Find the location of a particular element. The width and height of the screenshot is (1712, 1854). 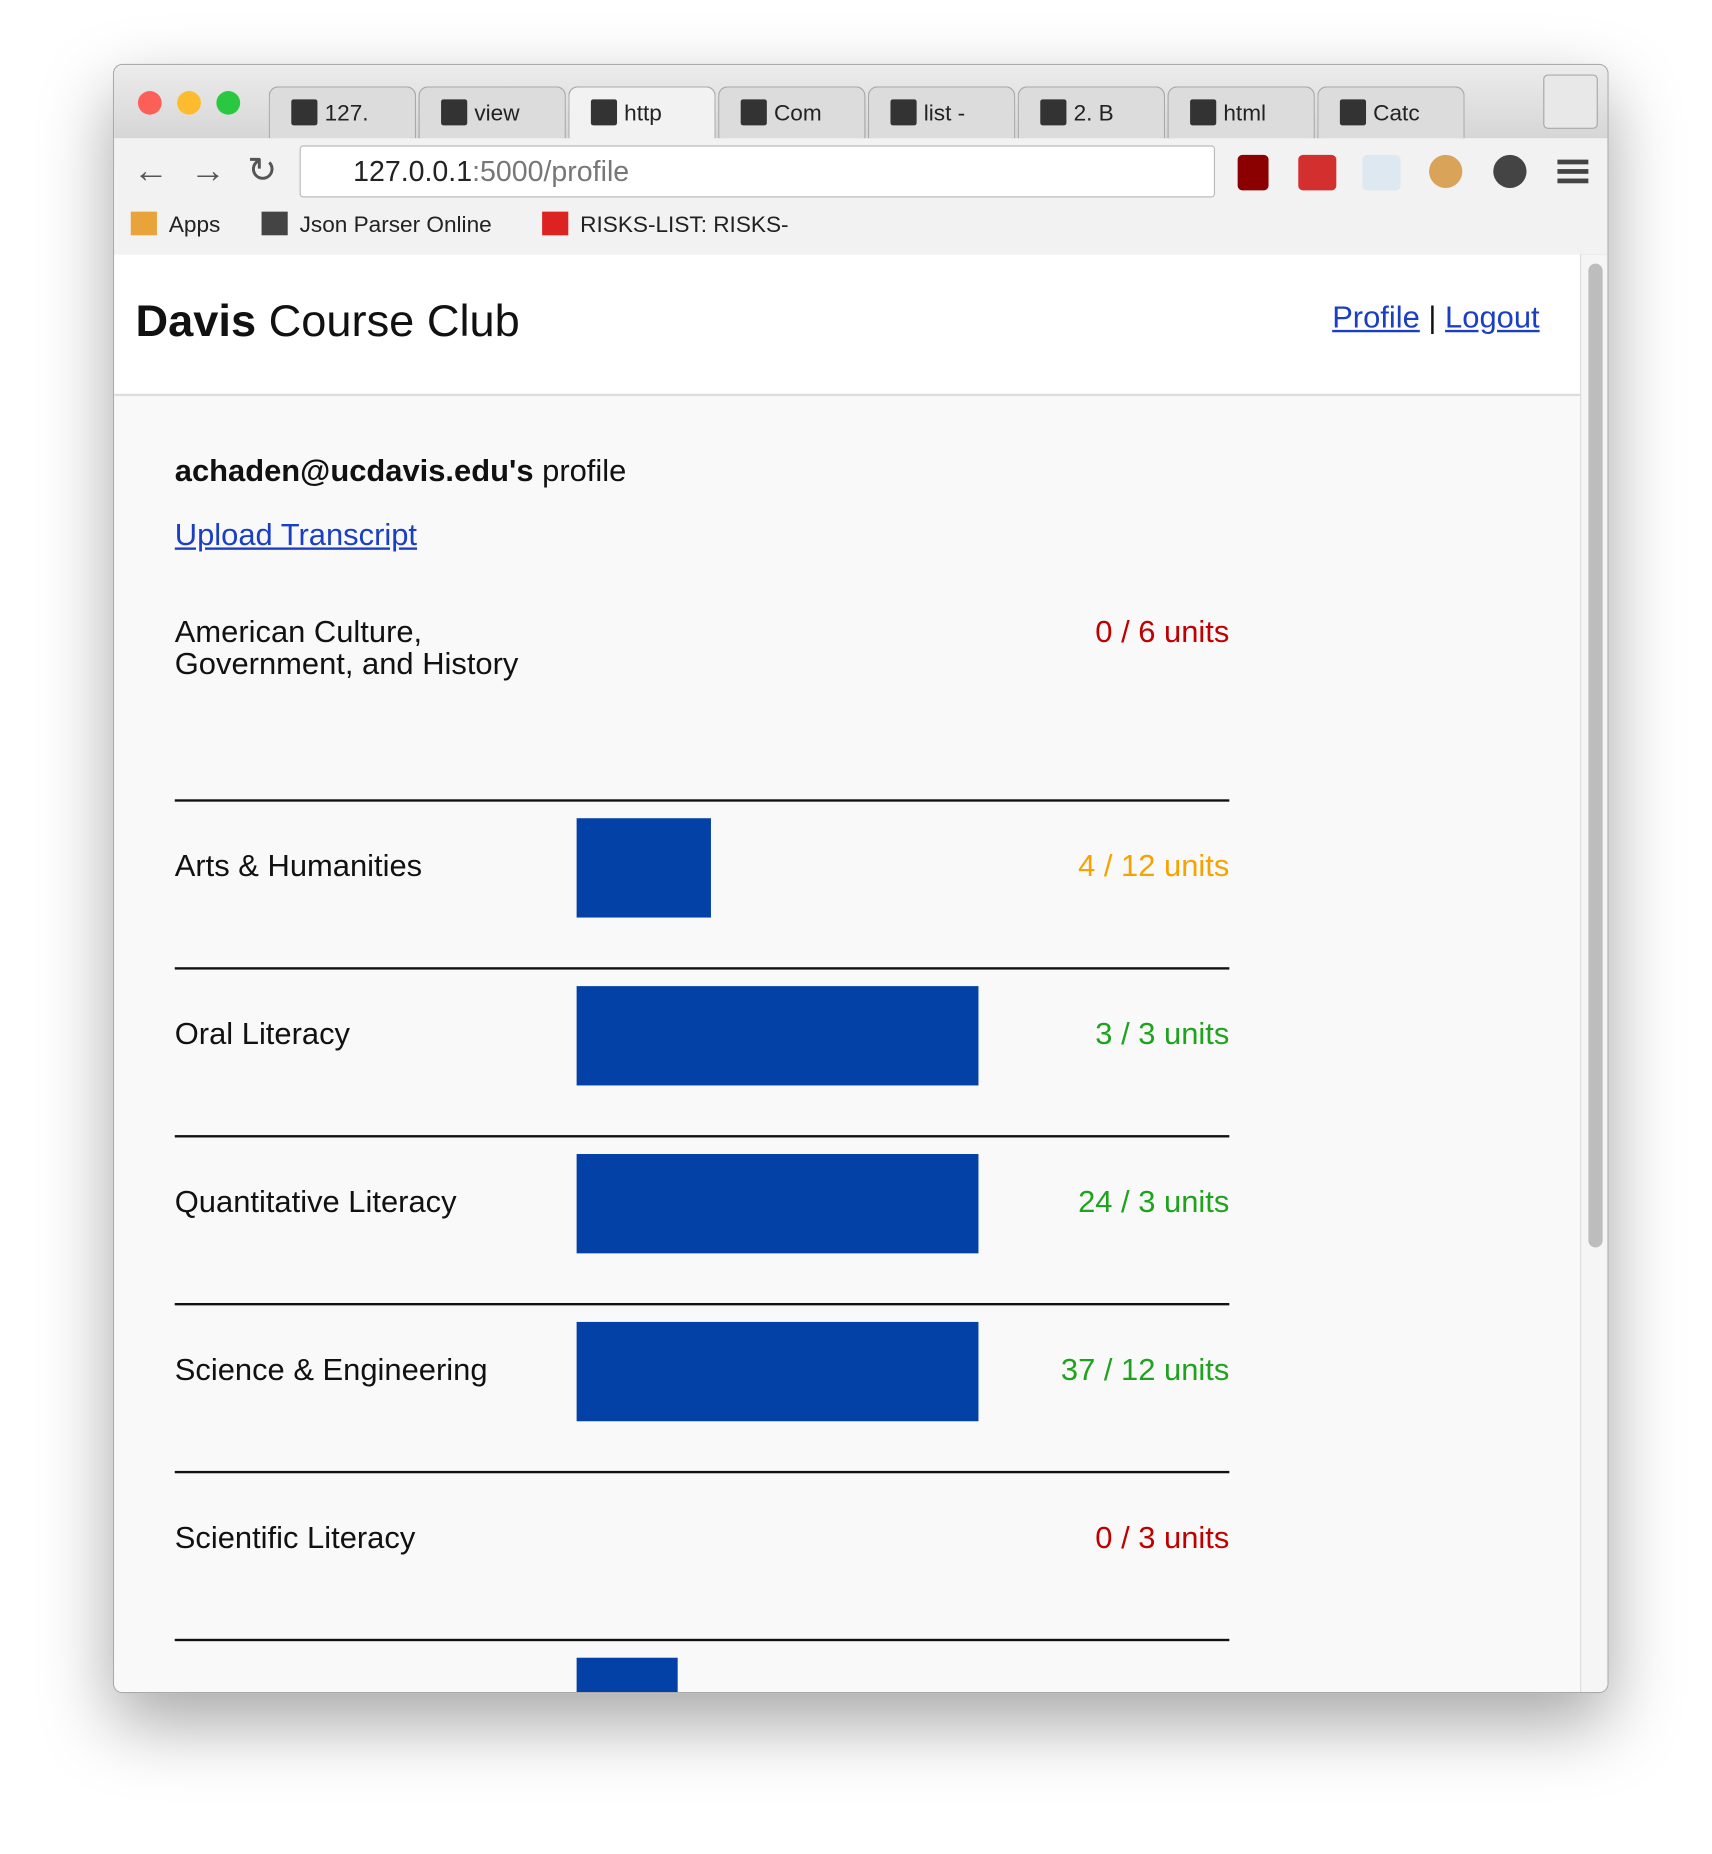

scroll-thumb is located at coordinates (1595, 755).